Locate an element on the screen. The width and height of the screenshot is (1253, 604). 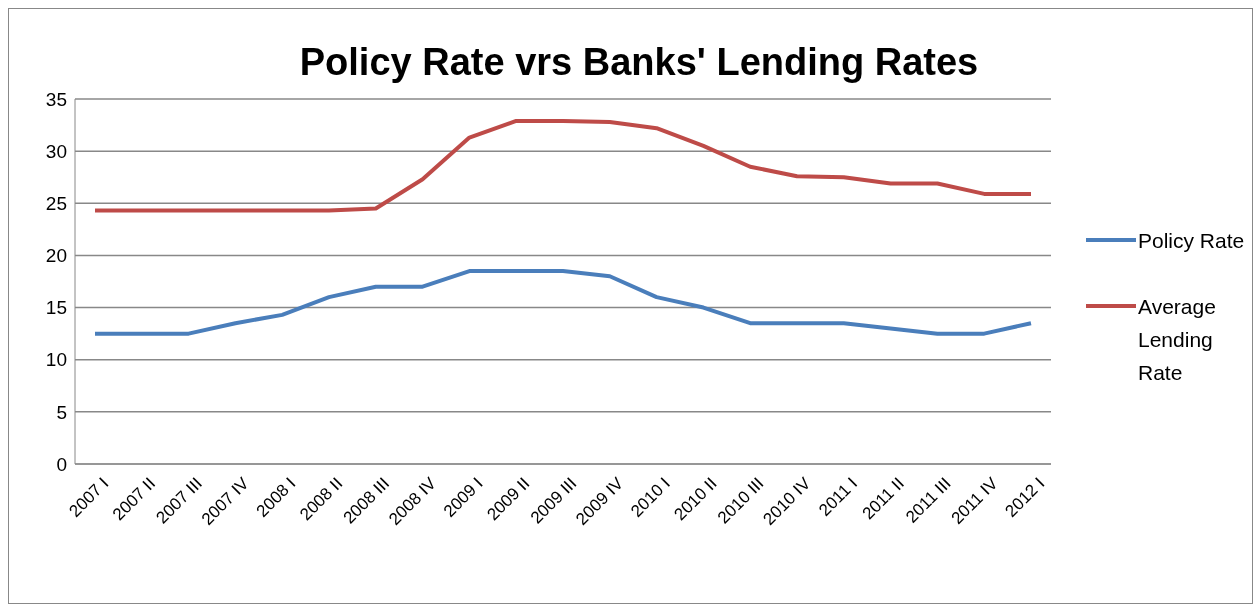
chart-title: Policy Rate vrs Banks' Lending Rates is located at coordinates (639, 62).